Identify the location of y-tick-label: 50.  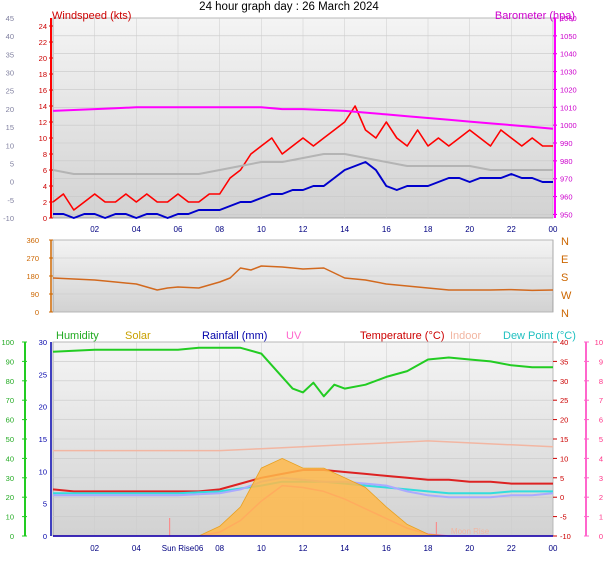
(10, 439).